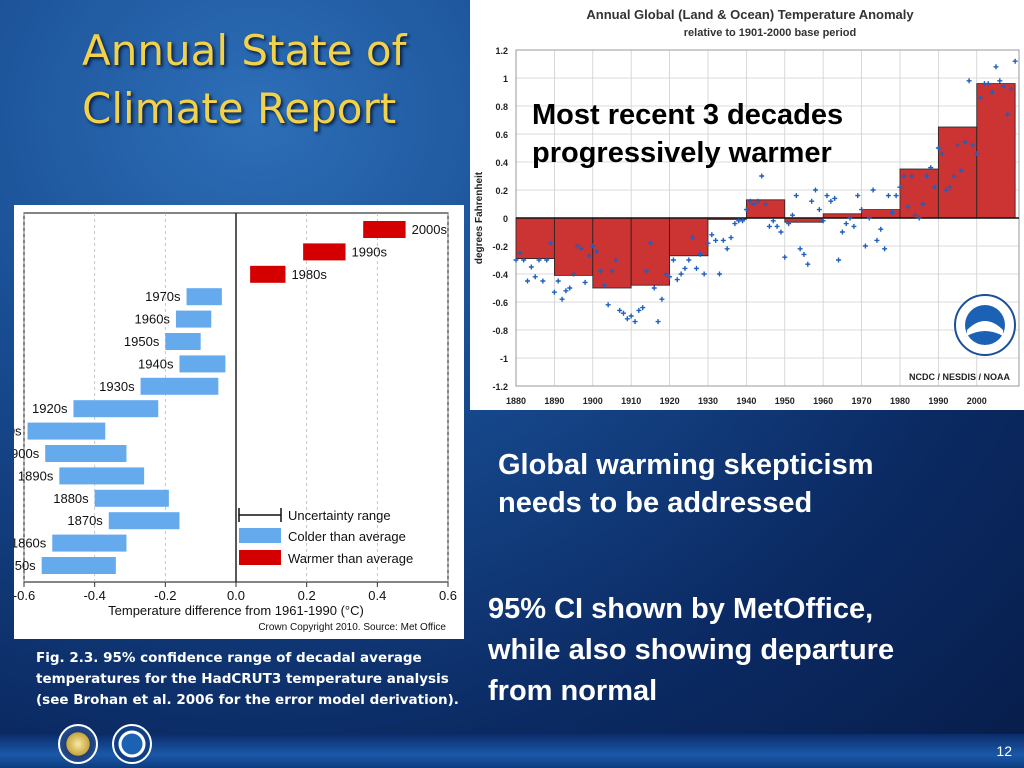 Image resolution: width=1024 pixels, height=768 pixels. What do you see at coordinates (239, 108) in the screenshot?
I see `title-line-2: Climate Report` at bounding box center [239, 108].